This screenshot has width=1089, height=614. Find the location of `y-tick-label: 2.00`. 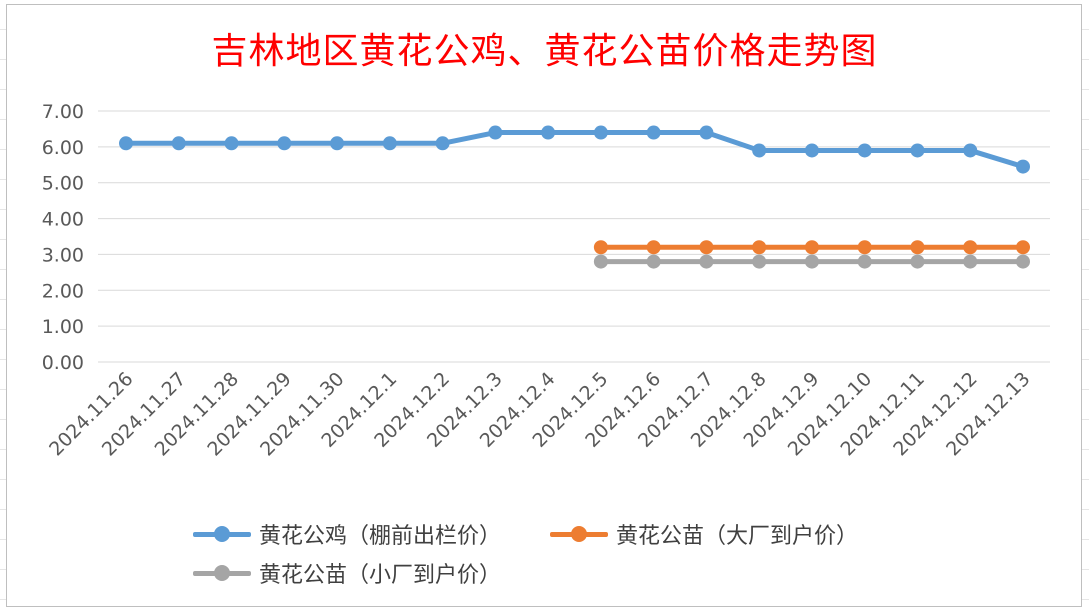

y-tick-label: 2.00 is located at coordinates (63, 291).